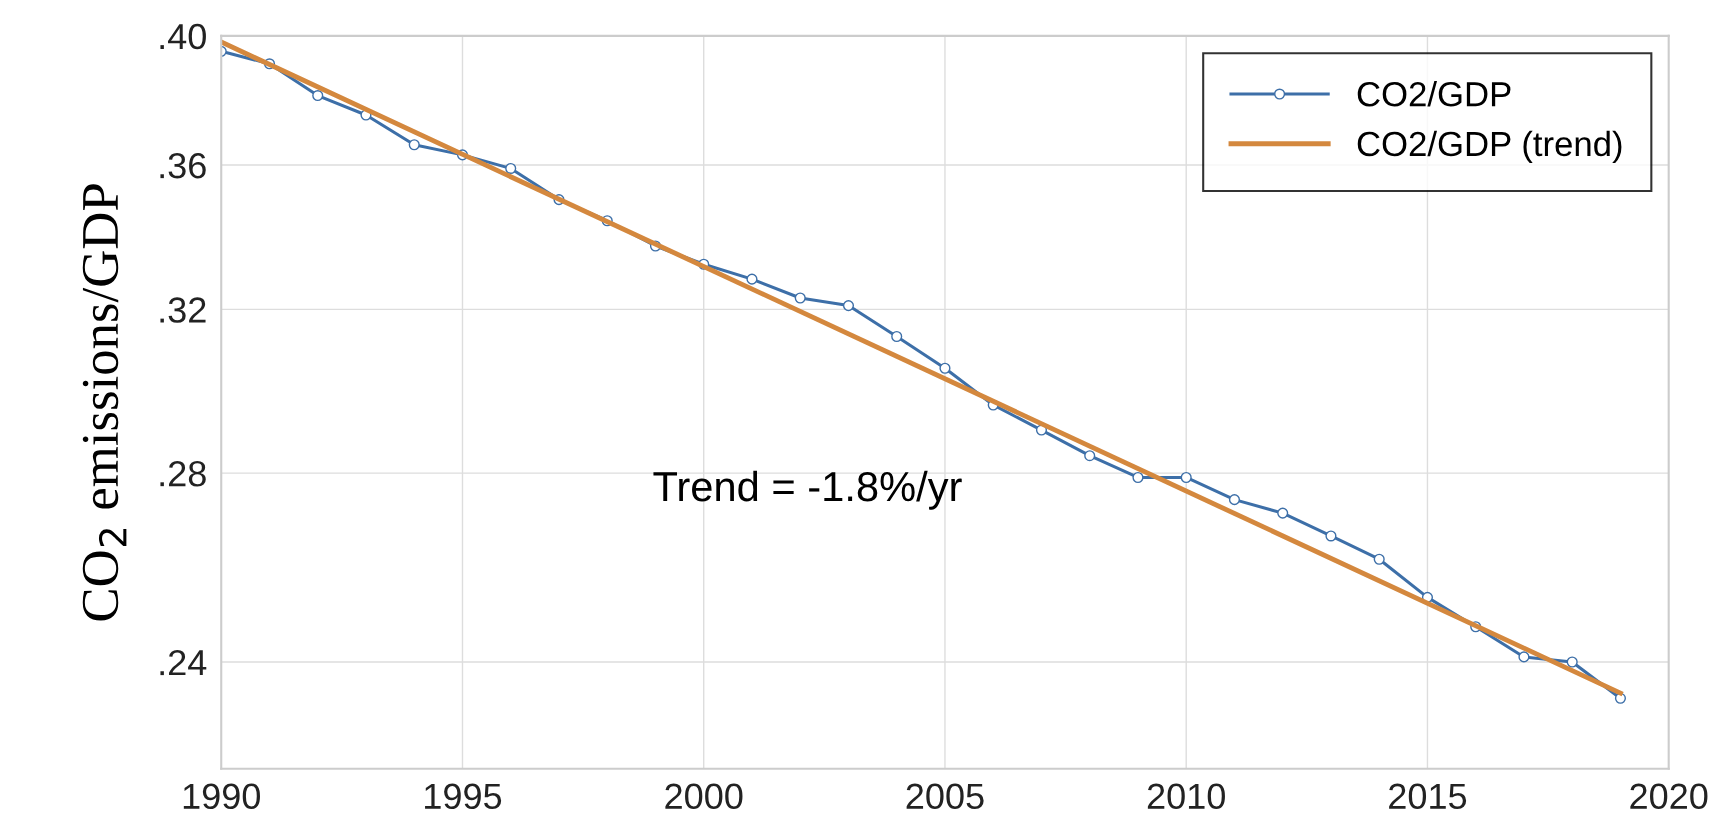  I want to click on x-tick-label: 2005, so click(945, 796).